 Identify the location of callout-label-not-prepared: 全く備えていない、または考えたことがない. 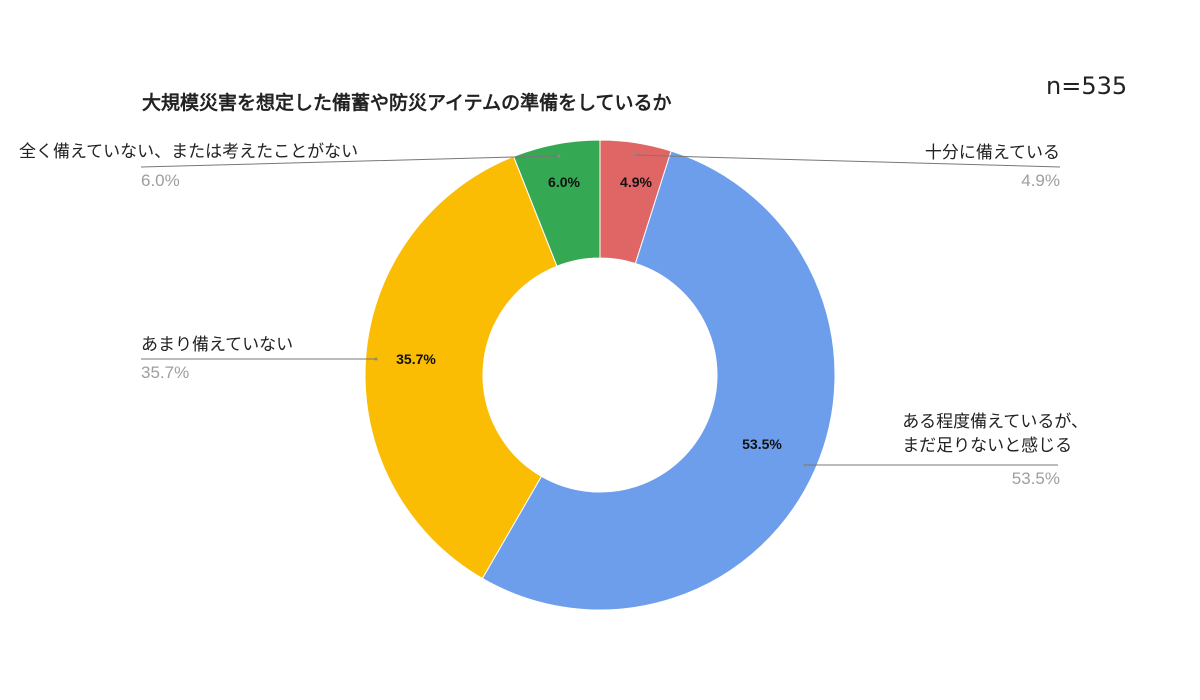
(189, 152).